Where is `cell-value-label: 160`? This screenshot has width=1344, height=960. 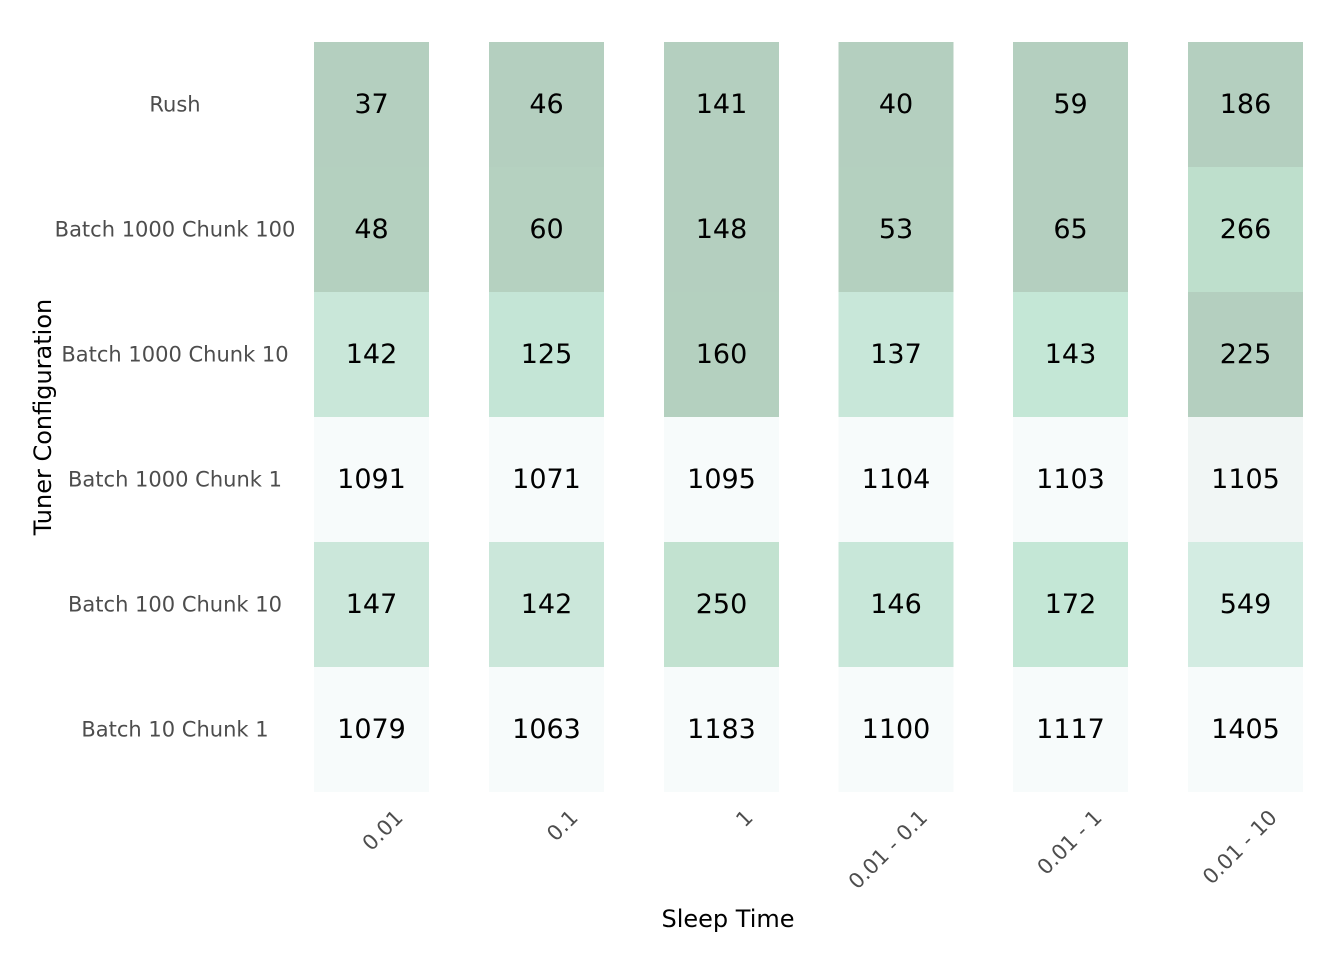 cell-value-label: 160 is located at coordinates (722, 354).